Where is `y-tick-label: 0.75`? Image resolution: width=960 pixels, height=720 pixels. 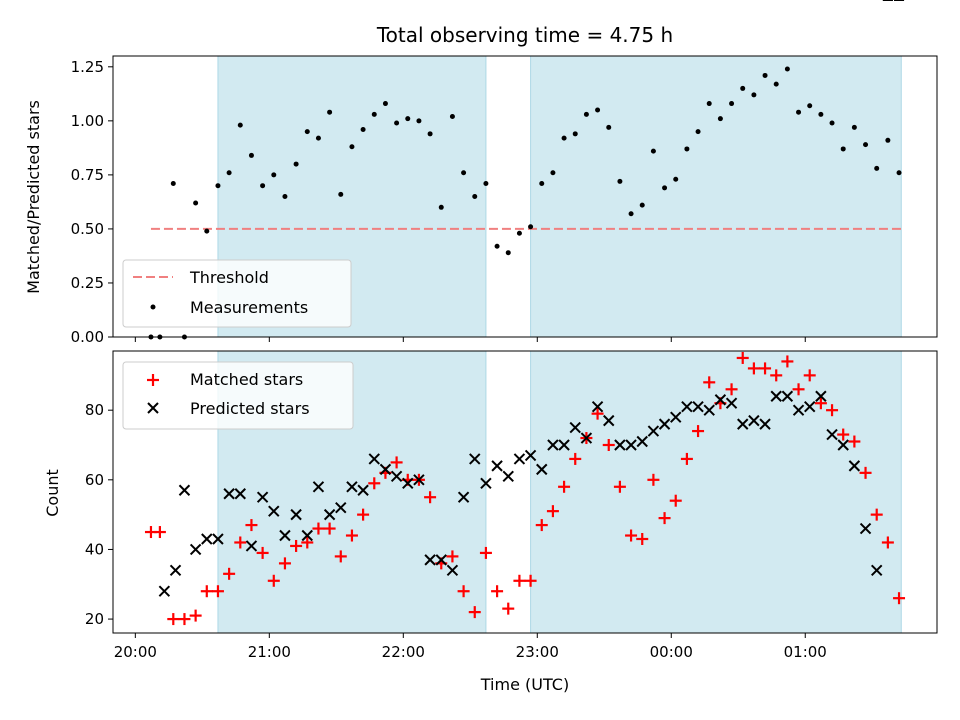 y-tick-label: 0.75 is located at coordinates (87, 175).